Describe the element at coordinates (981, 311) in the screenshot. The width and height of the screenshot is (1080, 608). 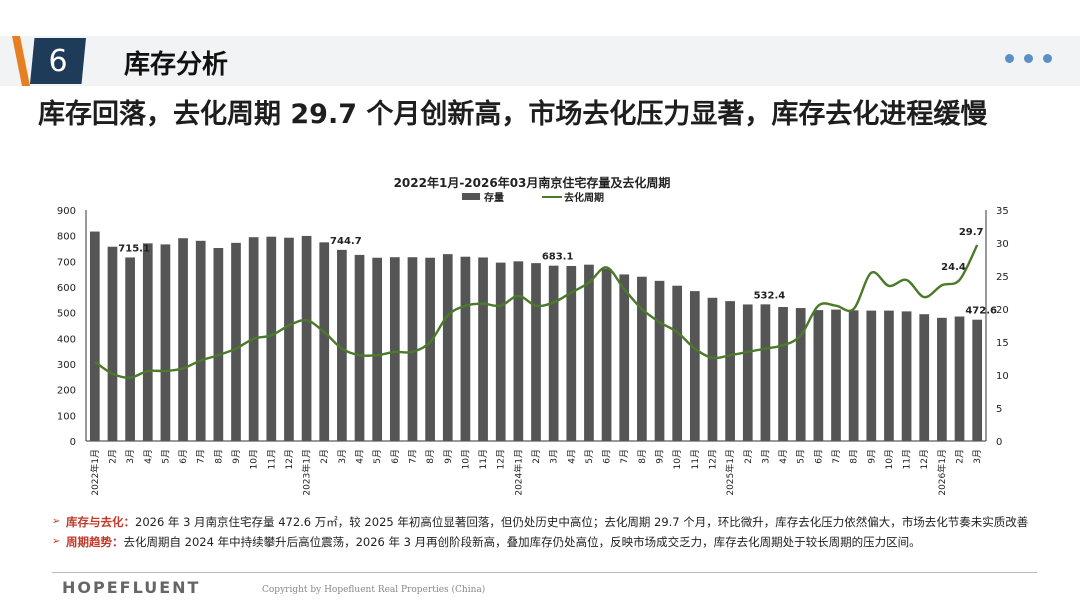
I see `bar-data-label: 472.6` at that location.